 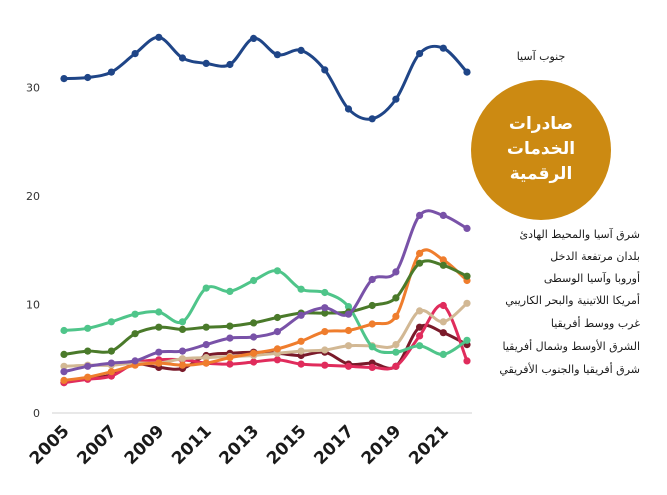 I want to click on x-tick-label: 2011, so click(x=192, y=445).